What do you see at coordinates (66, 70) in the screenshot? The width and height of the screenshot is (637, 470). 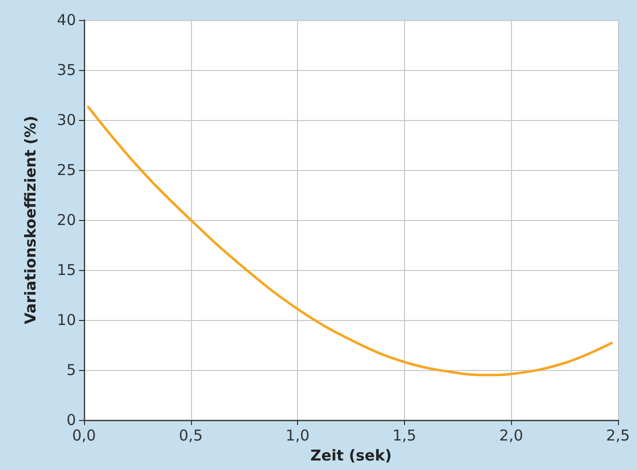 I see `y-tick-label: 35` at bounding box center [66, 70].